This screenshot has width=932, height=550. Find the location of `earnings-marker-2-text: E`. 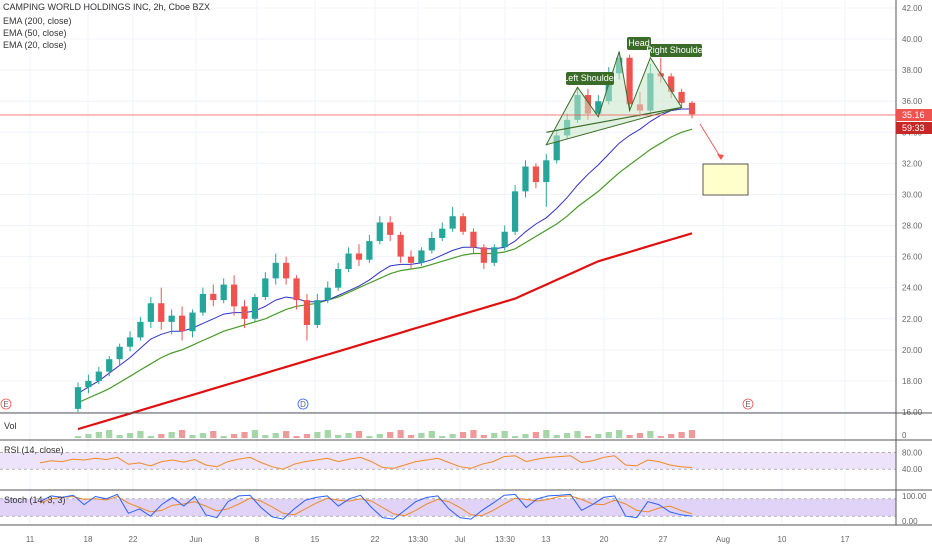

earnings-marker-2-text: E is located at coordinates (747, 404).